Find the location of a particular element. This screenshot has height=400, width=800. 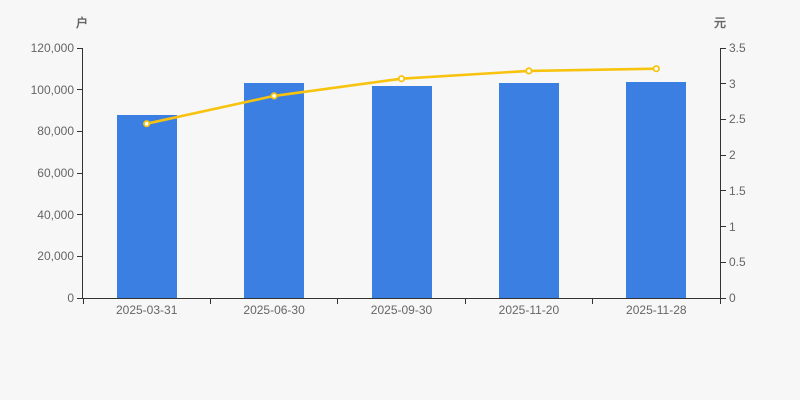

left-axis-tick-label: 20,000 is located at coordinates (55, 256).